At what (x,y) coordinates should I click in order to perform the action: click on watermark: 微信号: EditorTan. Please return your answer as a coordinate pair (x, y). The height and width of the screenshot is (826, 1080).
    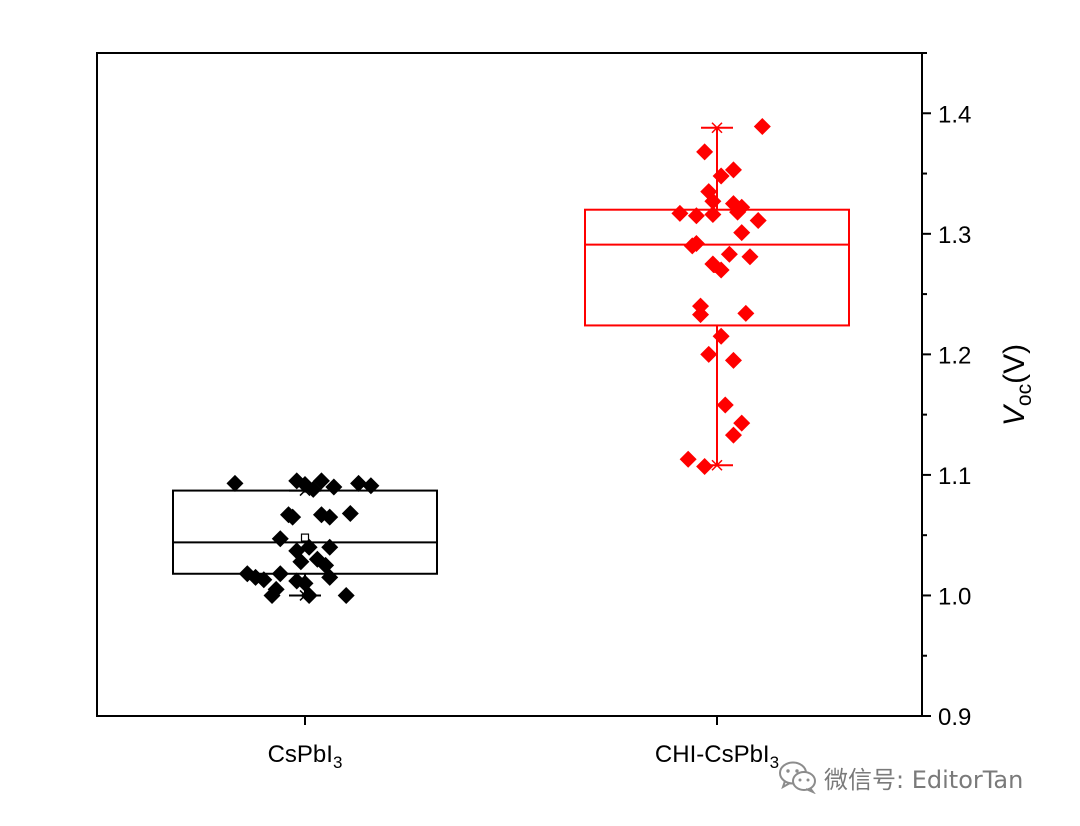
    Looking at the image, I should click on (900, 777).